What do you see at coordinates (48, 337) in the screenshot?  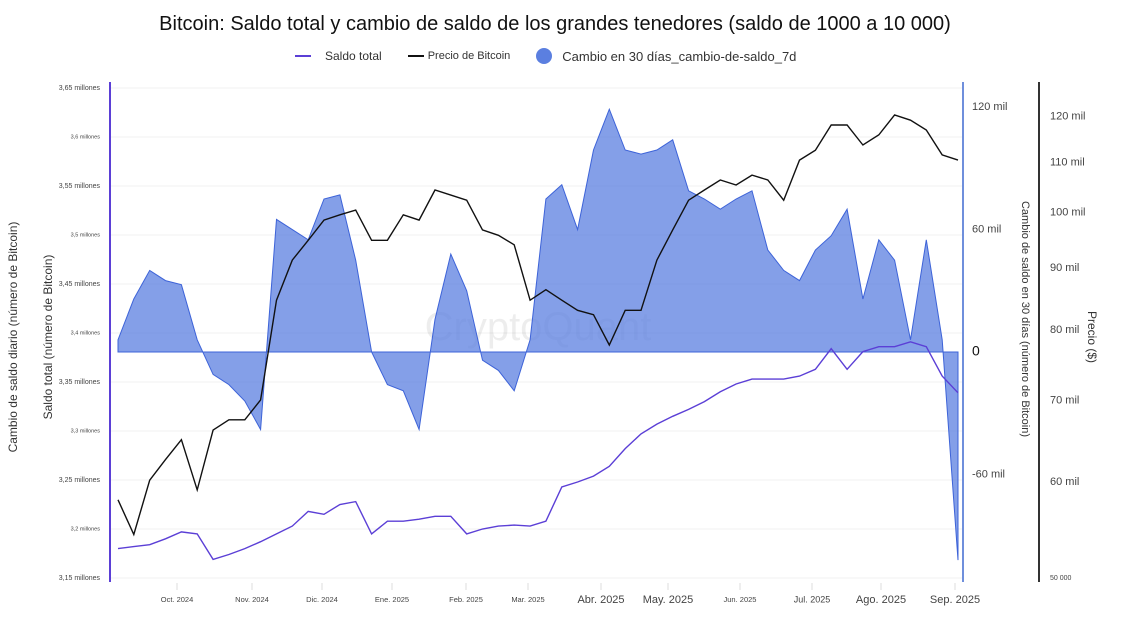 I see `left-axis-label: Saldo total (número de Bitcoin)` at bounding box center [48, 337].